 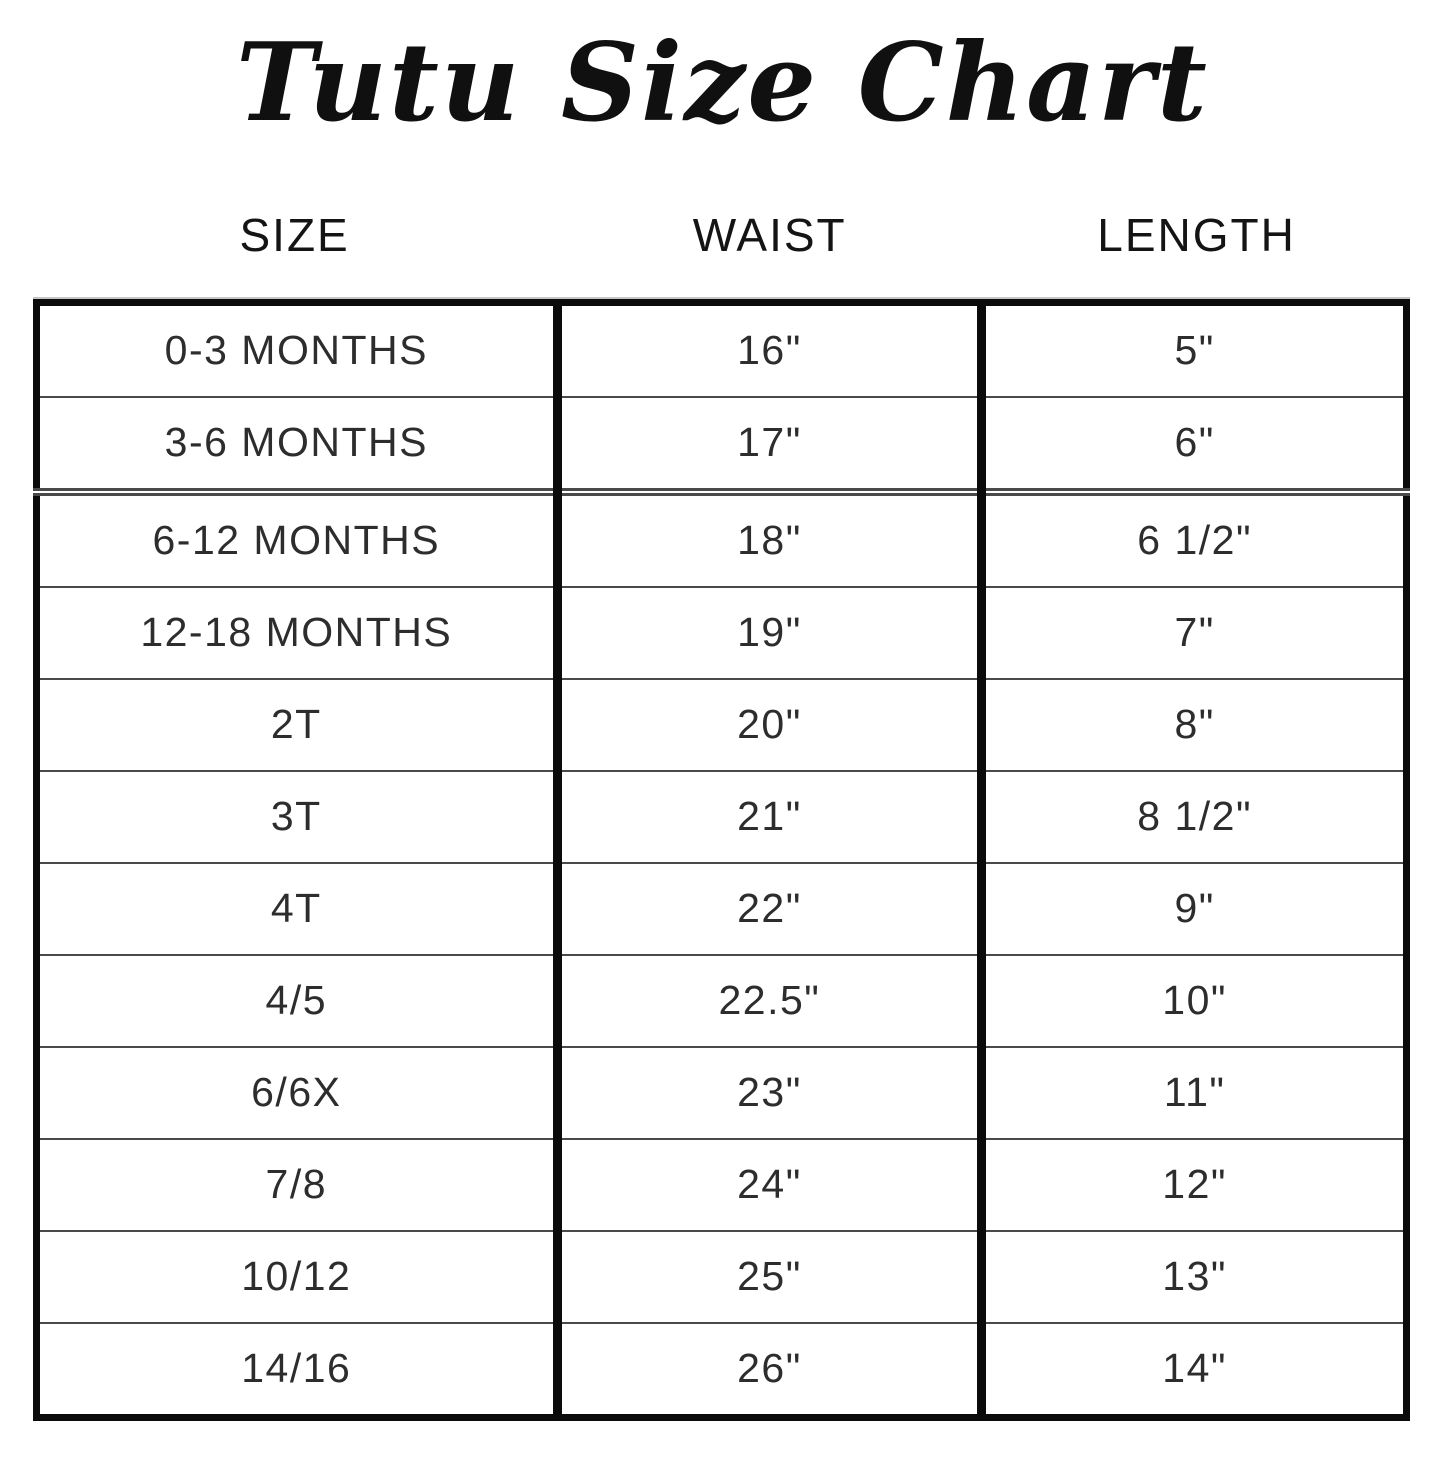 I want to click on table-cell: 14/16, so click(x=297, y=1369).